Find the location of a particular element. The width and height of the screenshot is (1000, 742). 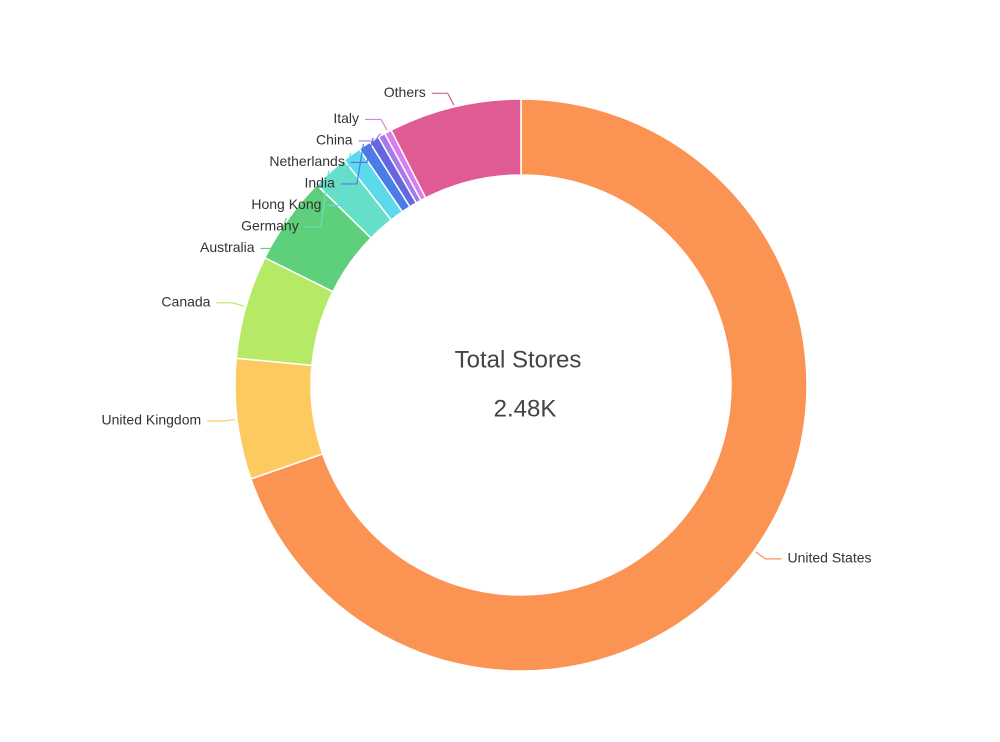

center-value: 2.48K is located at coordinates (525, 408).